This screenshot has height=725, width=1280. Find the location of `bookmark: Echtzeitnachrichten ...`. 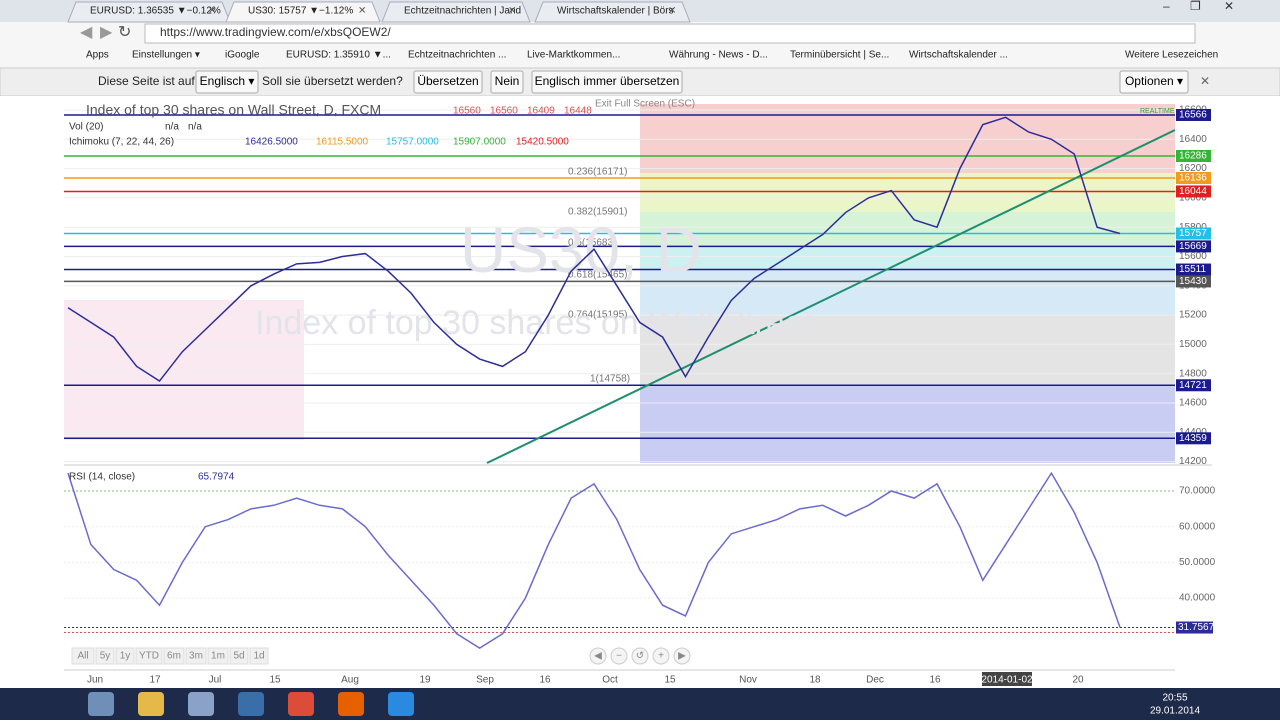

bookmark: Echtzeitnachrichten ... is located at coordinates (457, 55).